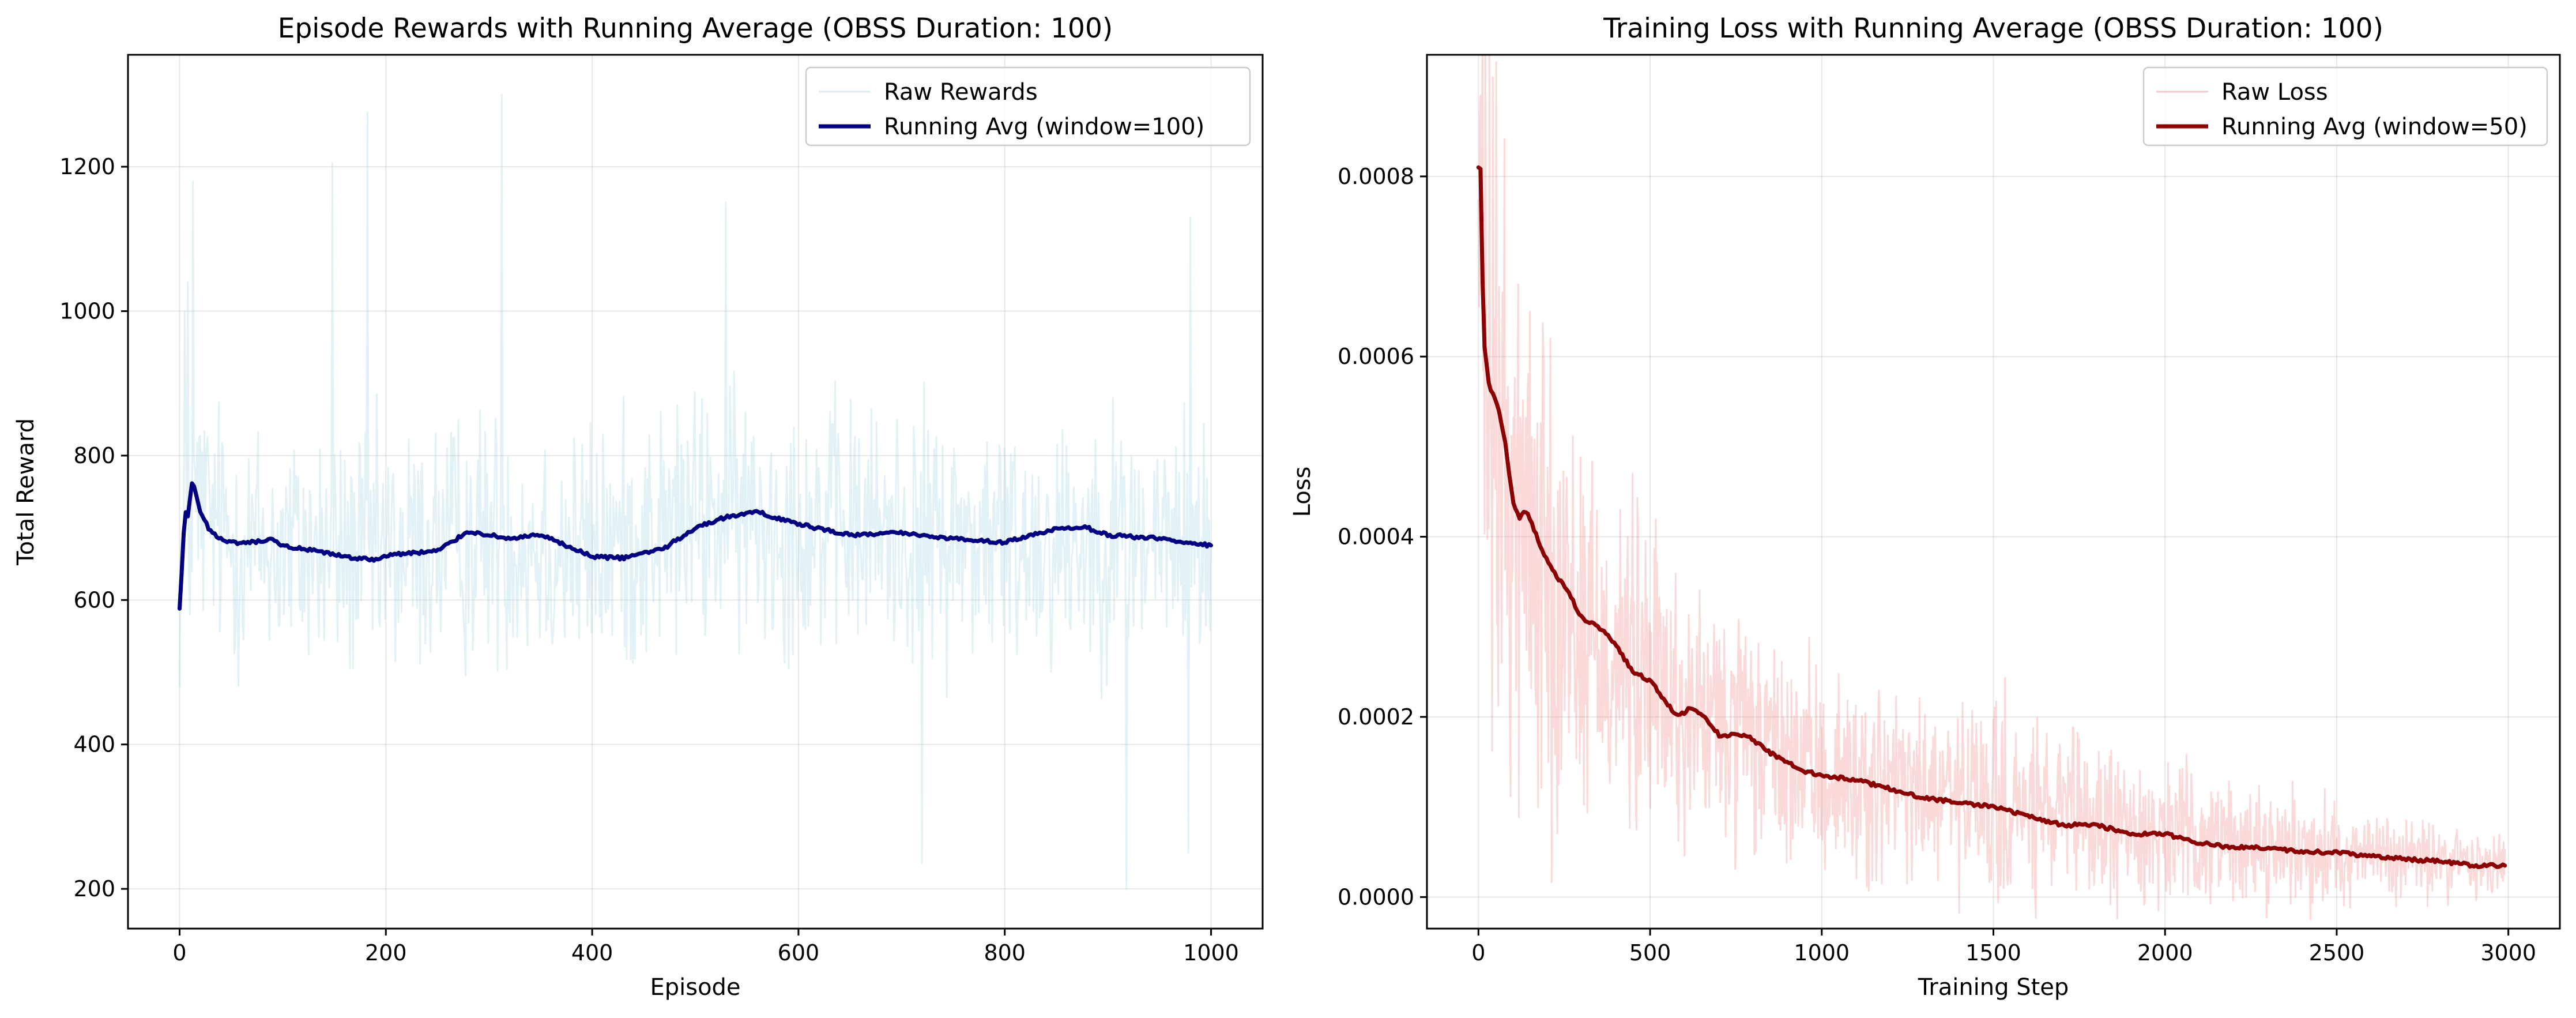 The height and width of the screenshot is (1018, 2576). I want to click on y-tick-label: 0.0000, so click(1376, 897).